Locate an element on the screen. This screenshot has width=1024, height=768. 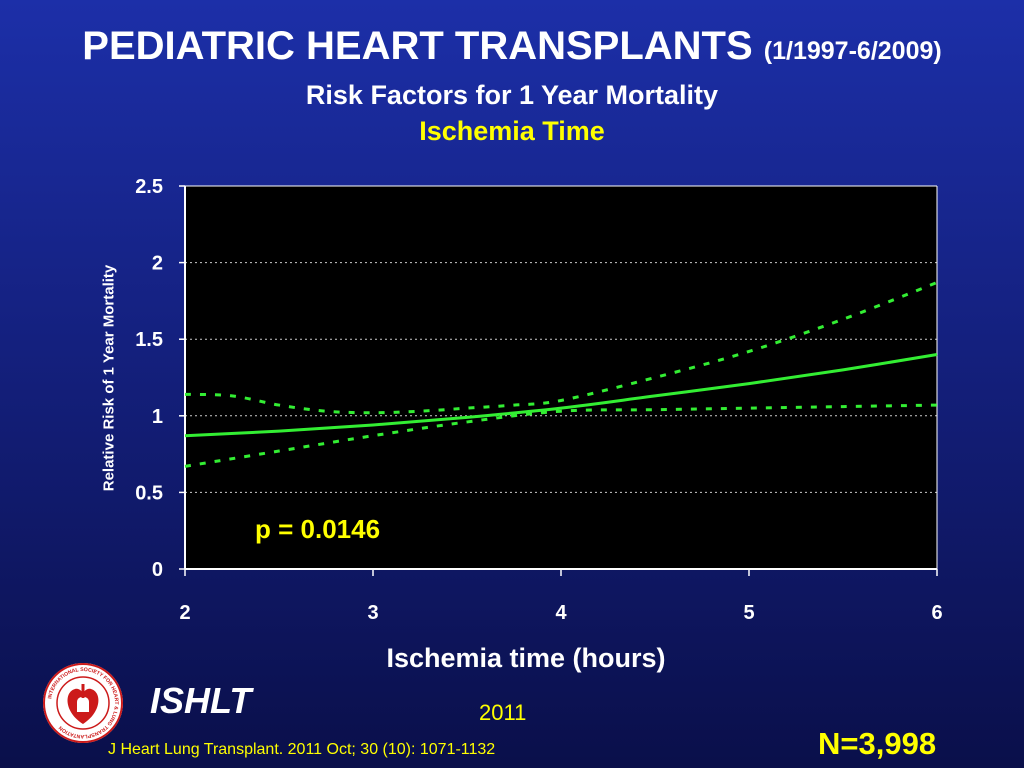
y-tick-label: 1 is located at coordinates (157, 417).